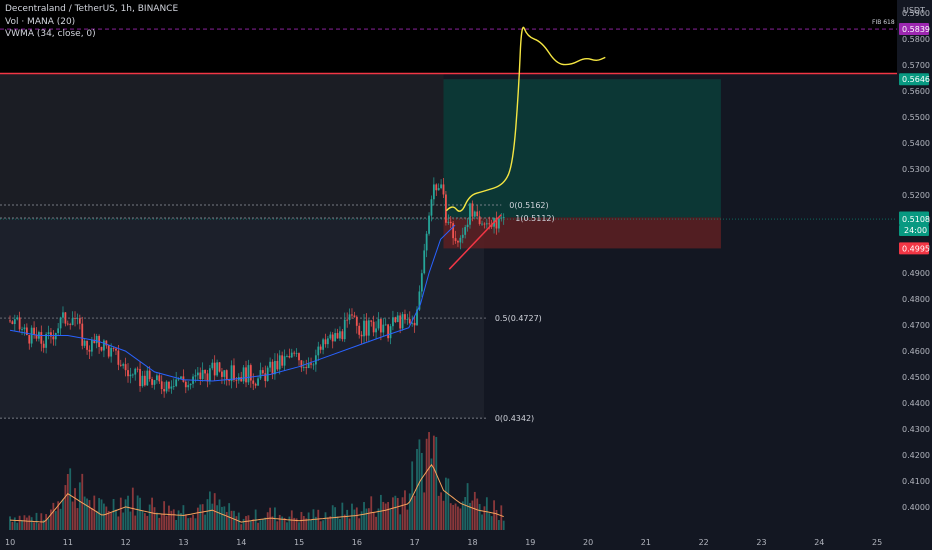 The image size is (932, 550). Describe the element at coordinates (916, 325) in the screenshot. I see `price-tick-label: 0.4700` at that location.